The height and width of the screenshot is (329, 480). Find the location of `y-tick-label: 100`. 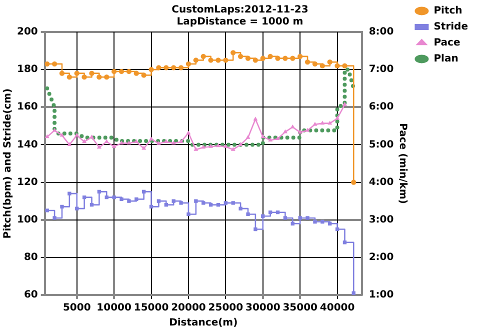

y-tick-label: 100 is located at coordinates (27, 220).